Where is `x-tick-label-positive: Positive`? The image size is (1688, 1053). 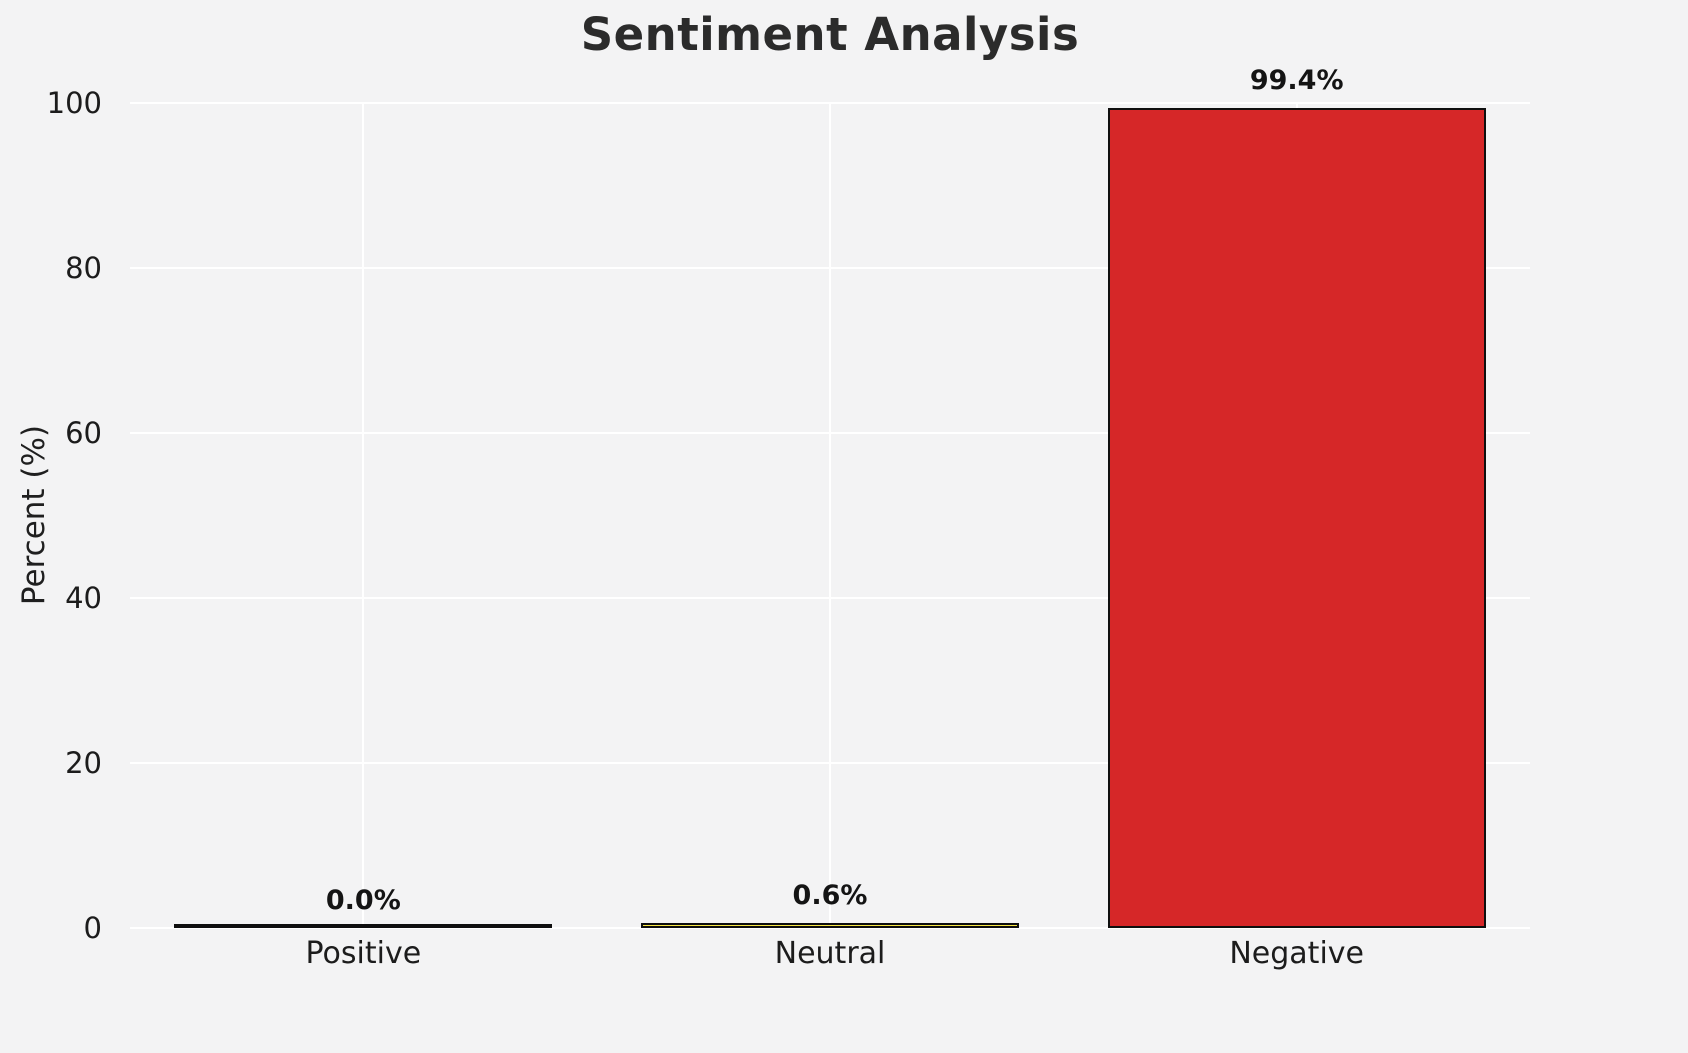
x-tick-label-positive: Positive is located at coordinates (363, 953).